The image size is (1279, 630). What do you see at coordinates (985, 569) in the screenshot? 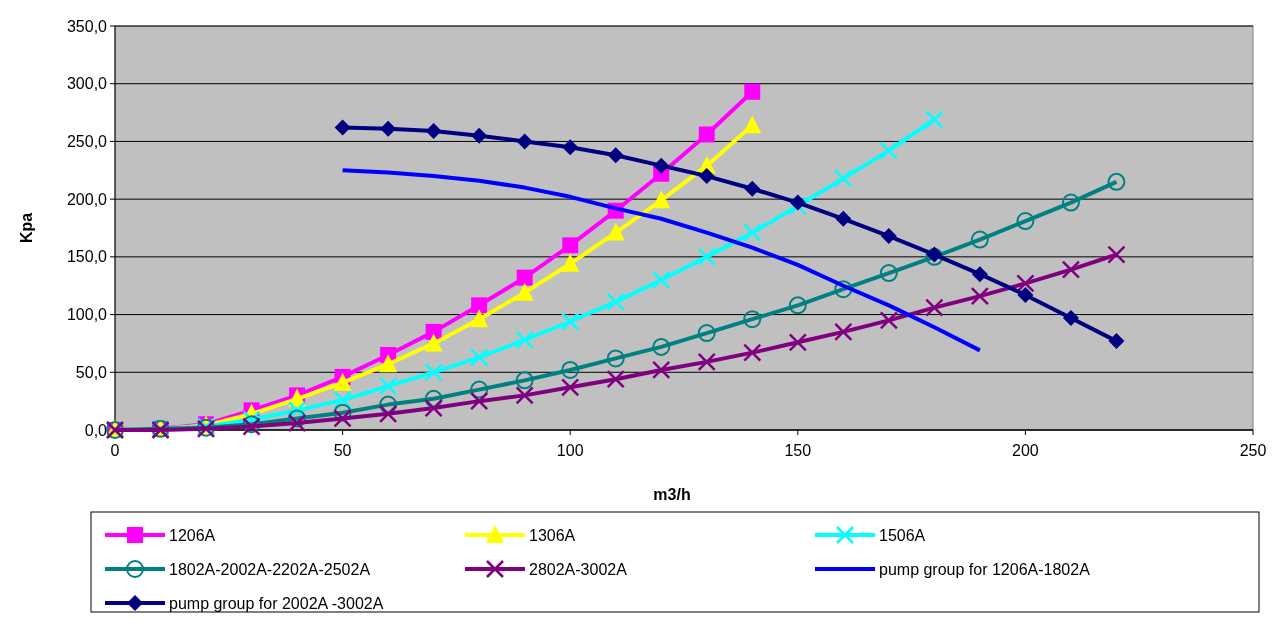
I see `legend-label: pump group for 1206A-1802A` at bounding box center [985, 569].